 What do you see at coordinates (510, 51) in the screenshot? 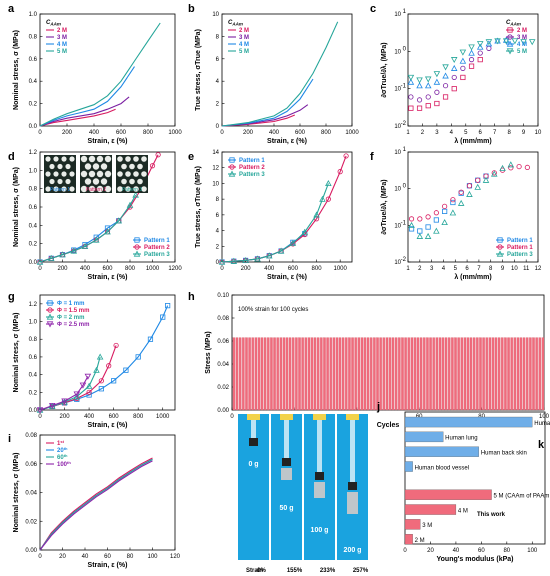
I see `legend-marker` at bounding box center [510, 51].